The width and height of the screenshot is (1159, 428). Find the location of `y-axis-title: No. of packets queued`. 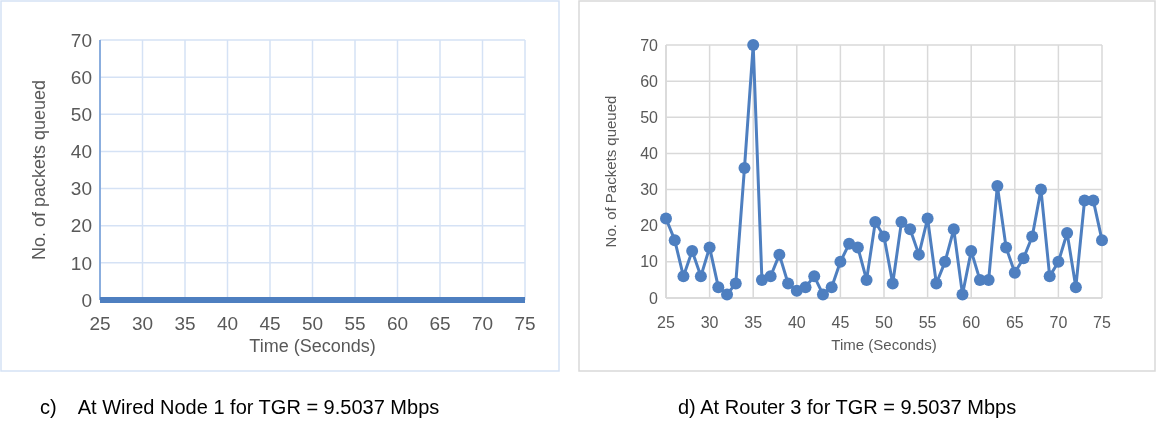

y-axis-title: No. of packets queued is located at coordinates (39, 170).